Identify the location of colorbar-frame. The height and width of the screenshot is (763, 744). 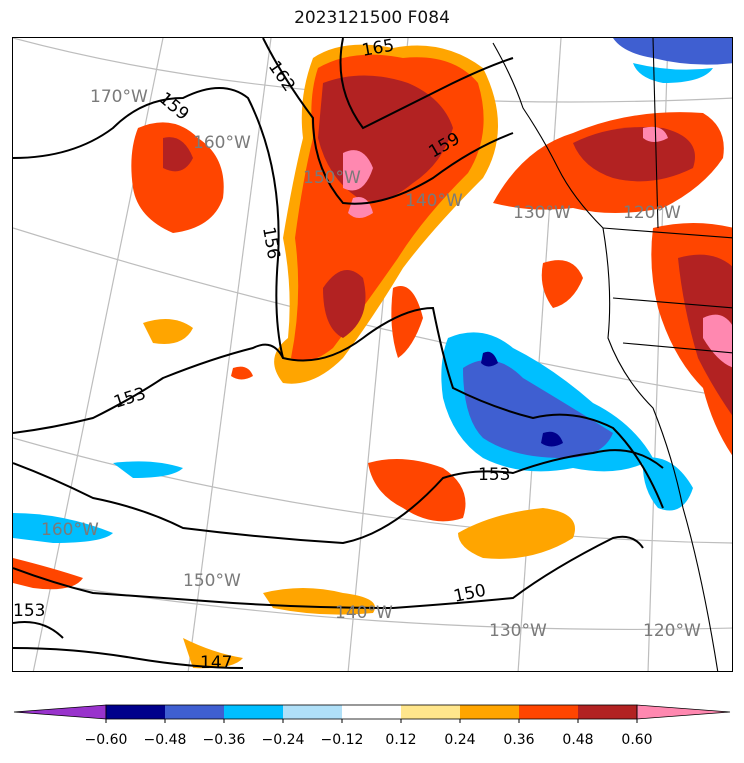
(371, 712).